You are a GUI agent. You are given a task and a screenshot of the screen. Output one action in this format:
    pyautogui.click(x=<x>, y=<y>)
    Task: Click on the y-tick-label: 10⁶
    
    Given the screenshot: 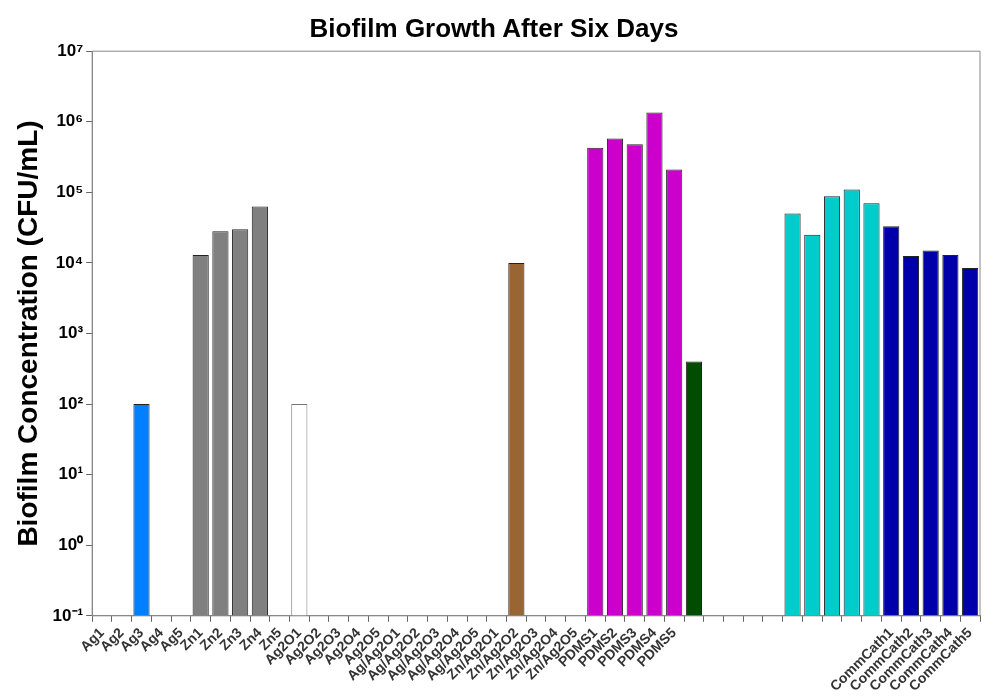 What is the action you would take?
    pyautogui.click(x=70, y=121)
    